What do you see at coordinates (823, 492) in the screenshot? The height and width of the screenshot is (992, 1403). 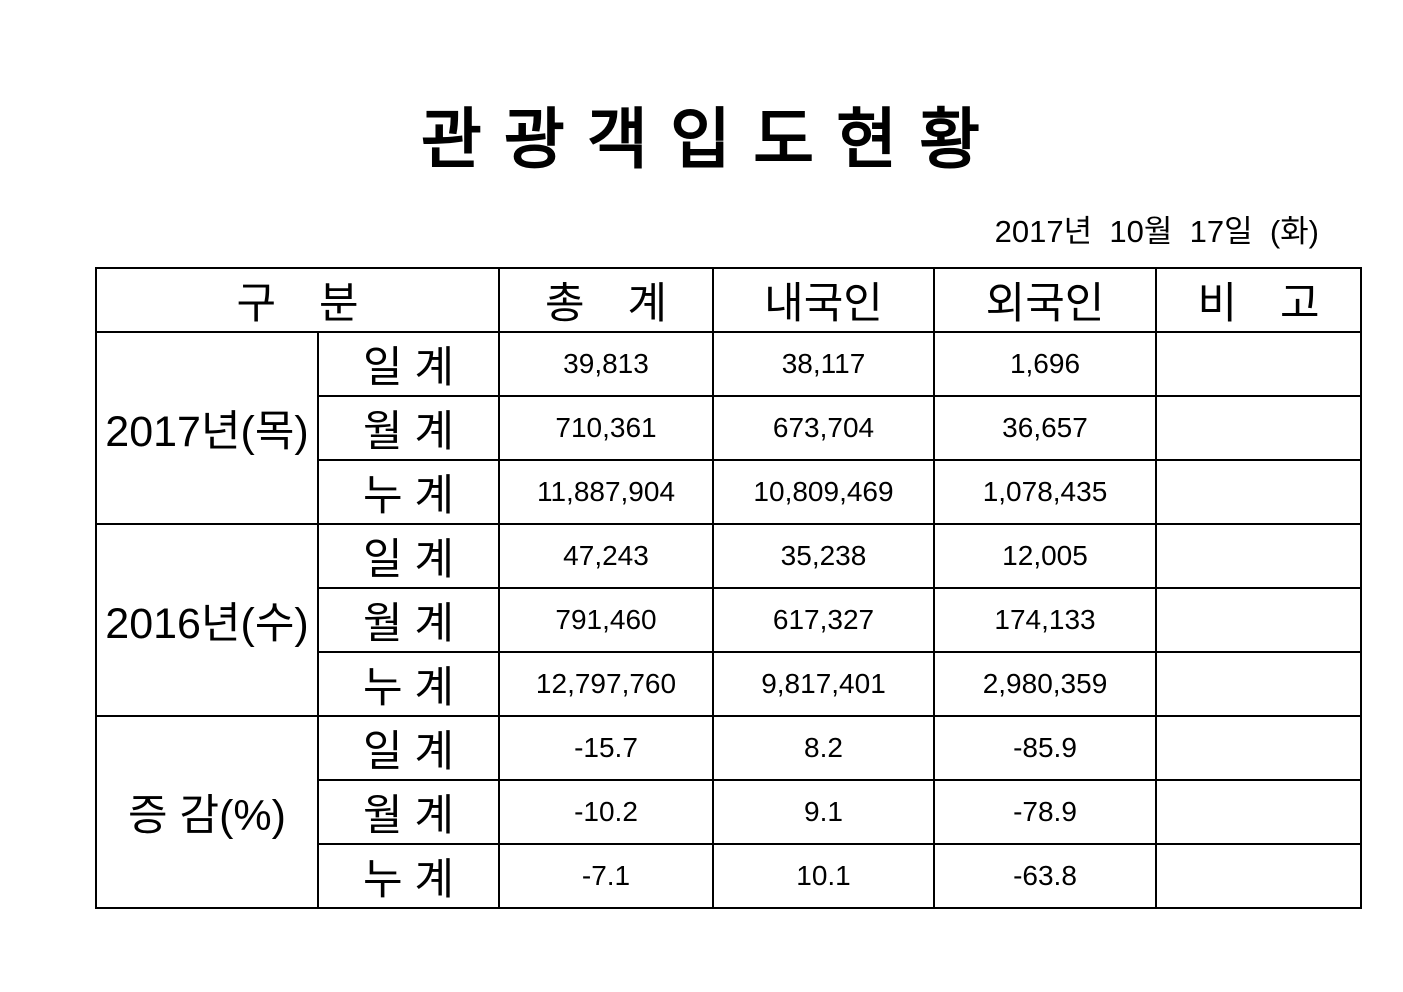 I see `cell-domestic: 10,809,469` at bounding box center [823, 492].